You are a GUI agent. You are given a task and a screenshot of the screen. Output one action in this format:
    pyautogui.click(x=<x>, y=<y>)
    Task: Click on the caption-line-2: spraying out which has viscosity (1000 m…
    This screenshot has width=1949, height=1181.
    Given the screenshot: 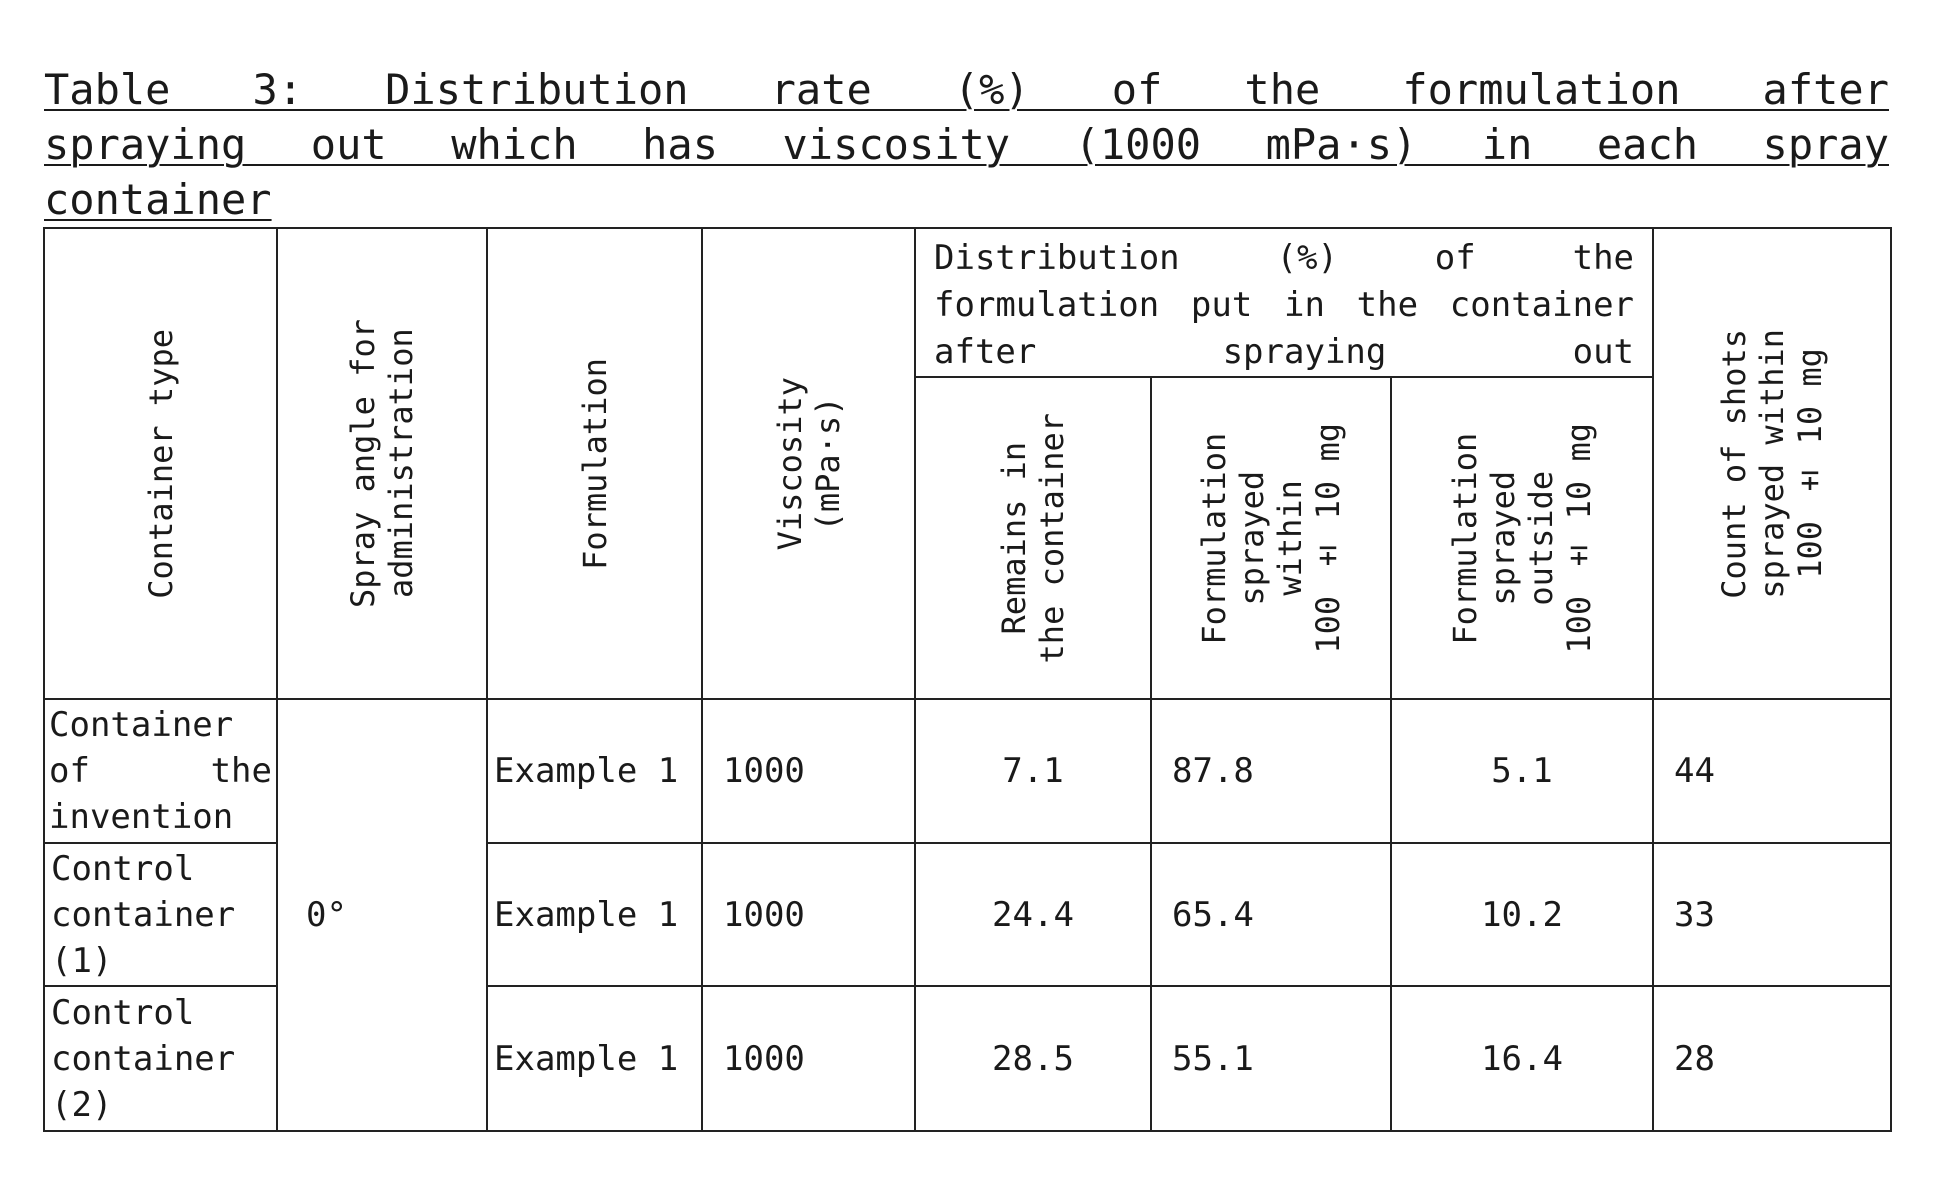 What is the action you would take?
    pyautogui.click(x=966, y=144)
    